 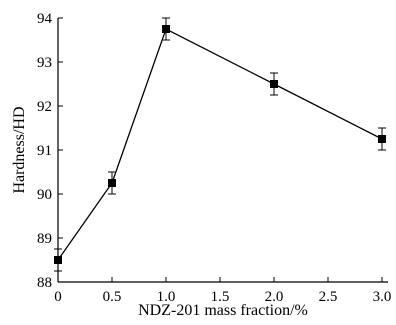 What do you see at coordinates (44, 107) in the screenshot?
I see `y-tick-label-4: 92` at bounding box center [44, 107].